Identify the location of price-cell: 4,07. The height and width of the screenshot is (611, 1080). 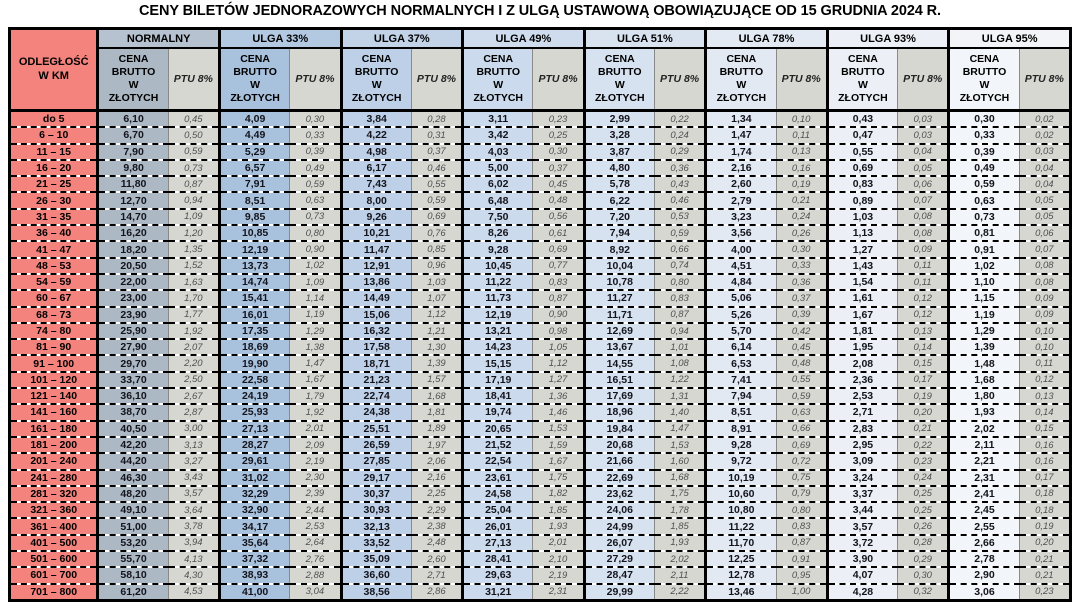
(862, 576).